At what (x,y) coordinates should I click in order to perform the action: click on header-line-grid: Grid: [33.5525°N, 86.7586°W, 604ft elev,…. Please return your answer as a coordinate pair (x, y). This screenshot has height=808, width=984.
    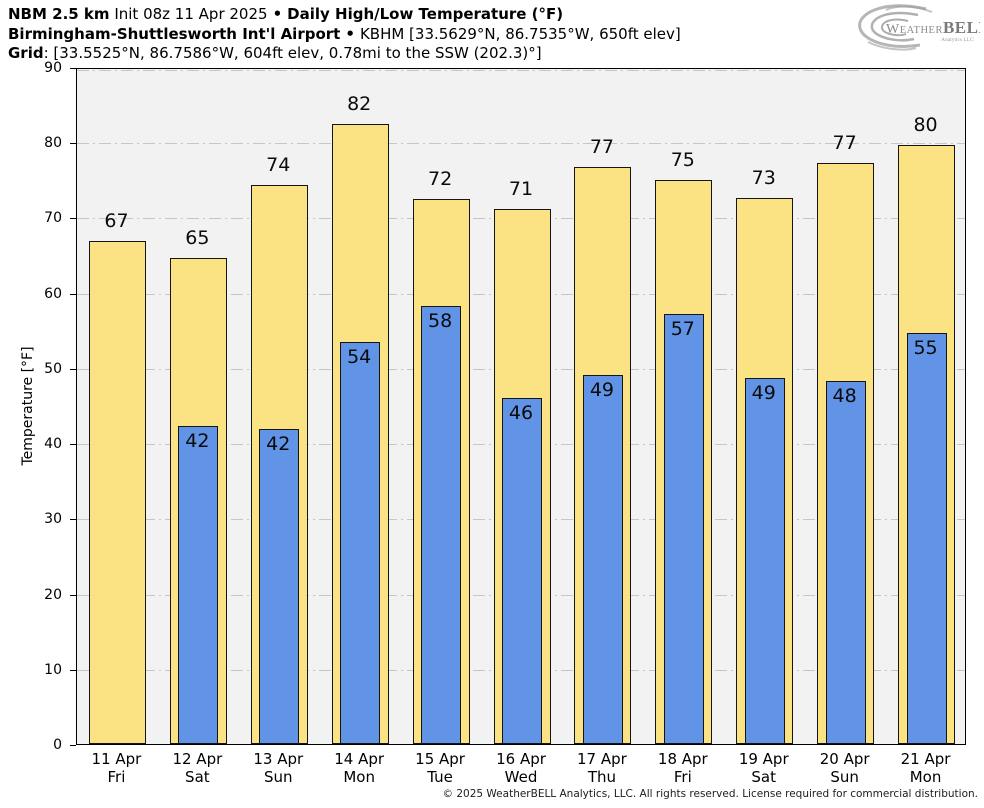
    Looking at the image, I should click on (344, 54).